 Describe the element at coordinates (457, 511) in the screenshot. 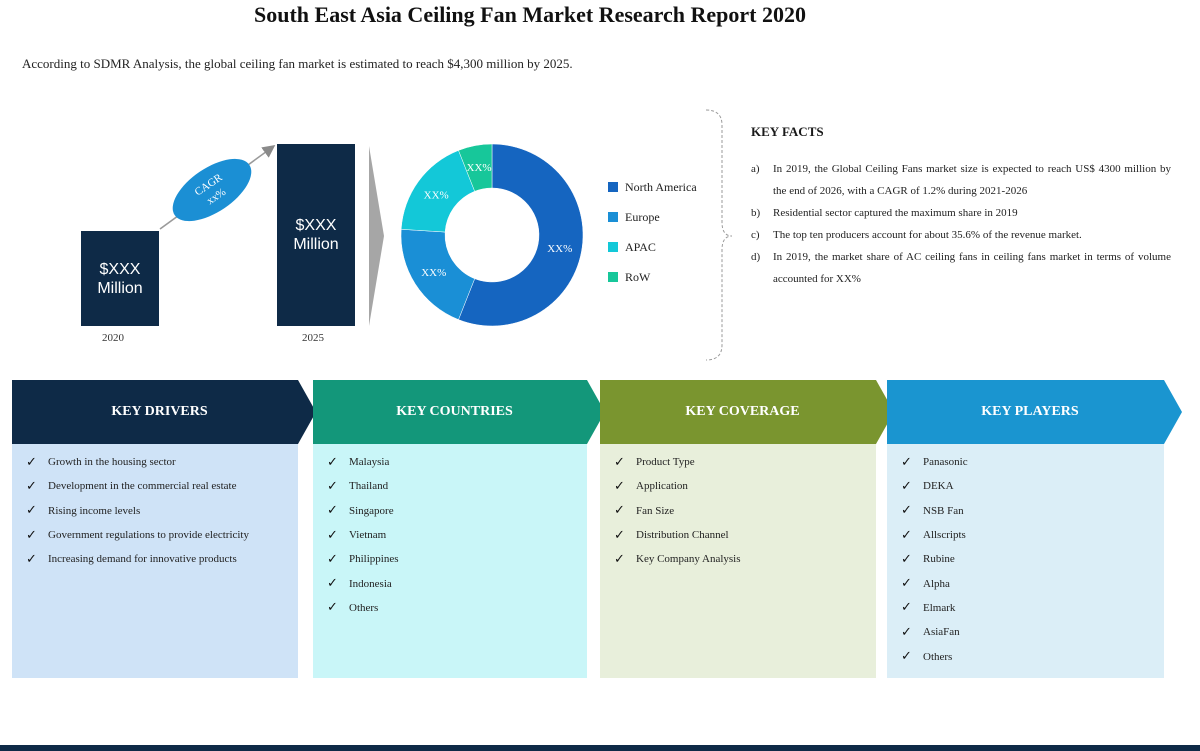

I see `list-item: ✓ Singapore` at that location.